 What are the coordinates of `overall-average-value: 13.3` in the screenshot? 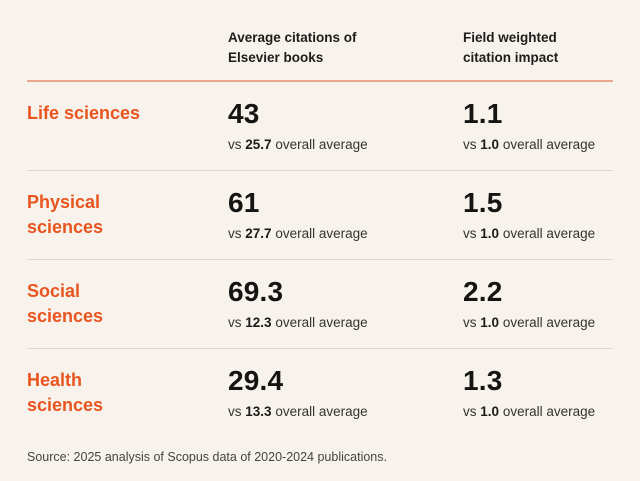 It's located at (258, 411).